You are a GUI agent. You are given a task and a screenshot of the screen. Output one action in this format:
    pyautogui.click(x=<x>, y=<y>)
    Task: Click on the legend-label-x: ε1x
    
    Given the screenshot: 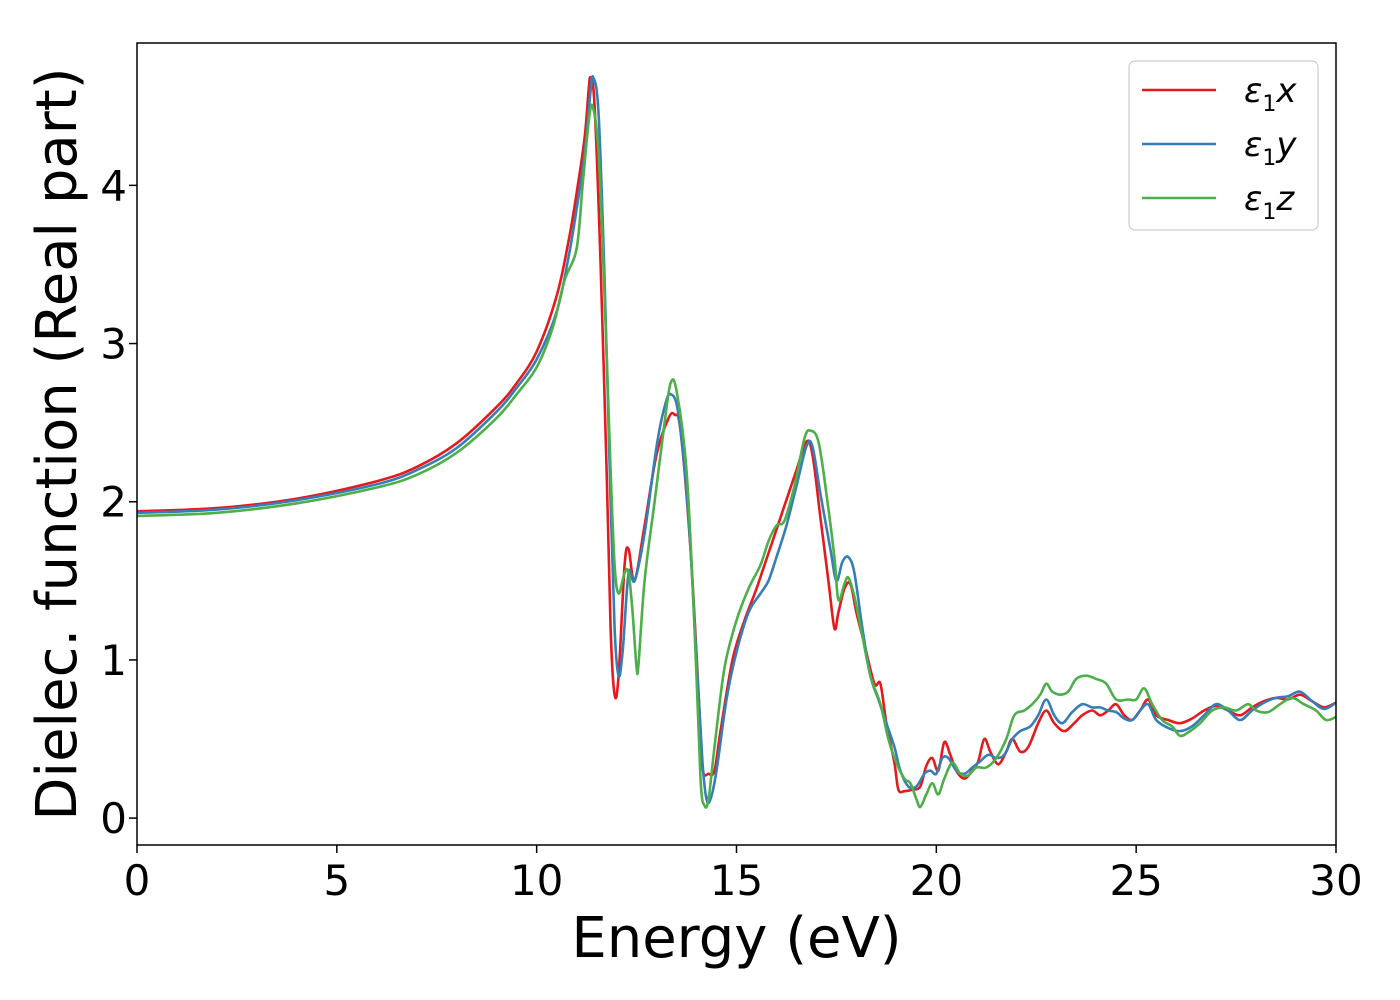 What is the action you would take?
    pyautogui.click(x=1270, y=94)
    